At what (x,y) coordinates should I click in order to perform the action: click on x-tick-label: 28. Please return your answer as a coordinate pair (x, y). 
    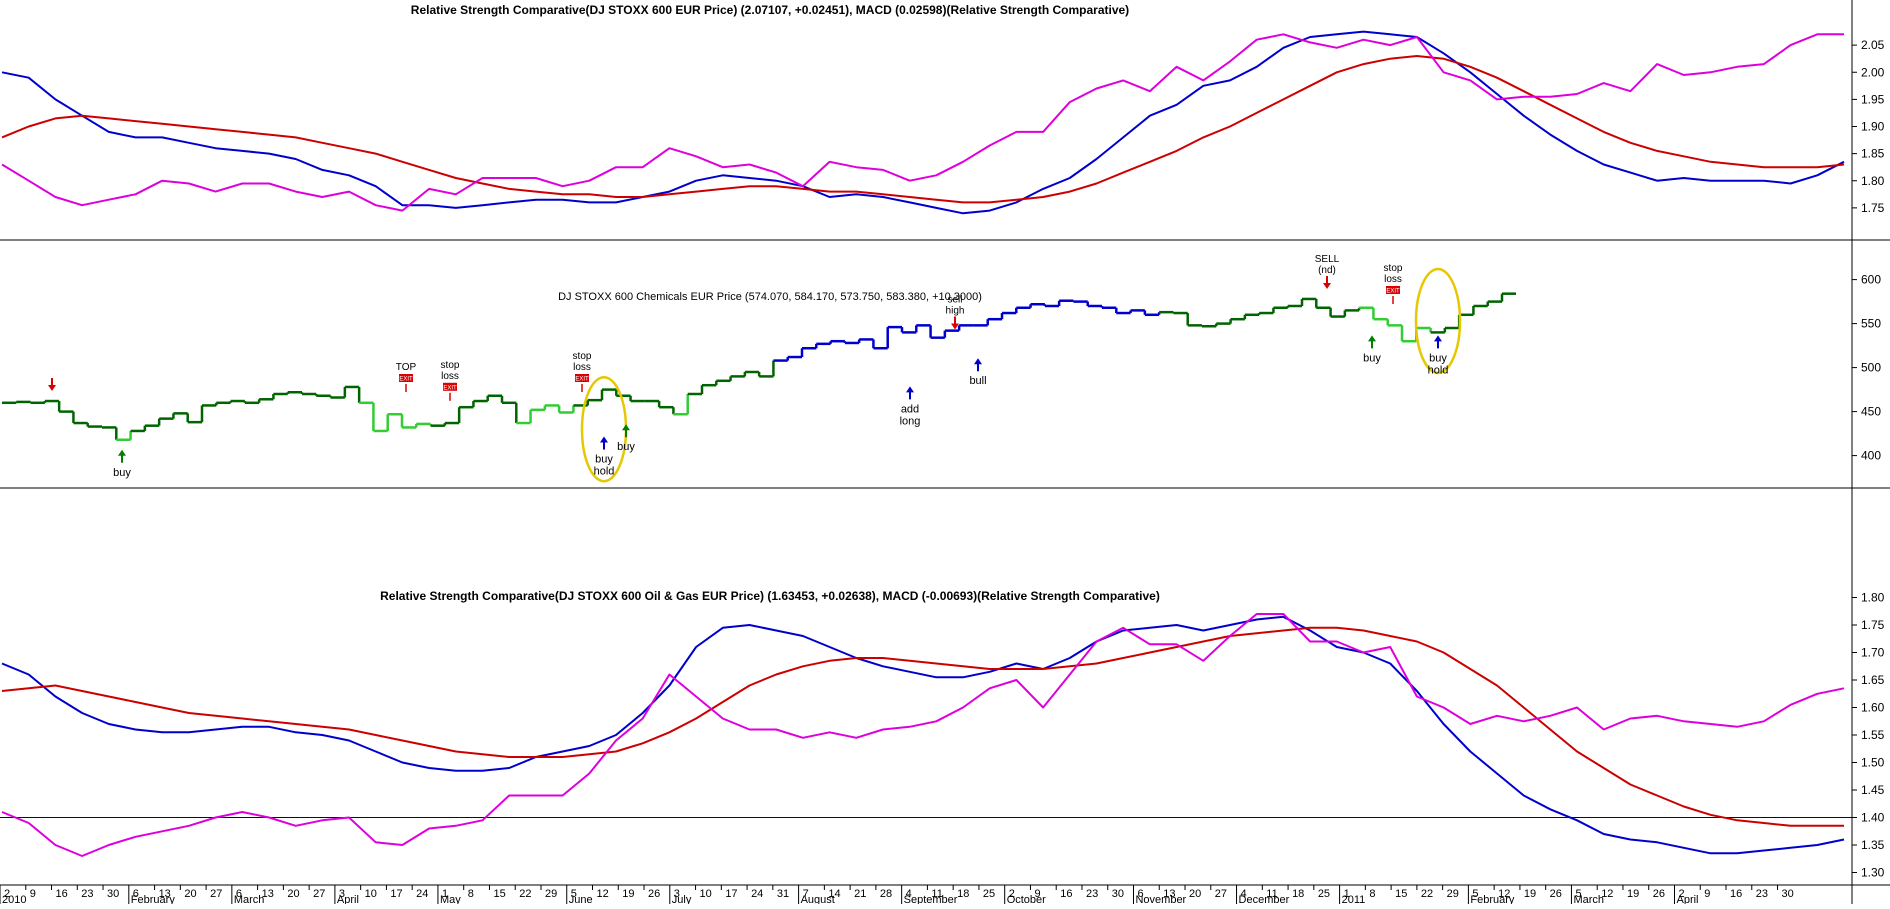
    Looking at the image, I should click on (886, 894).